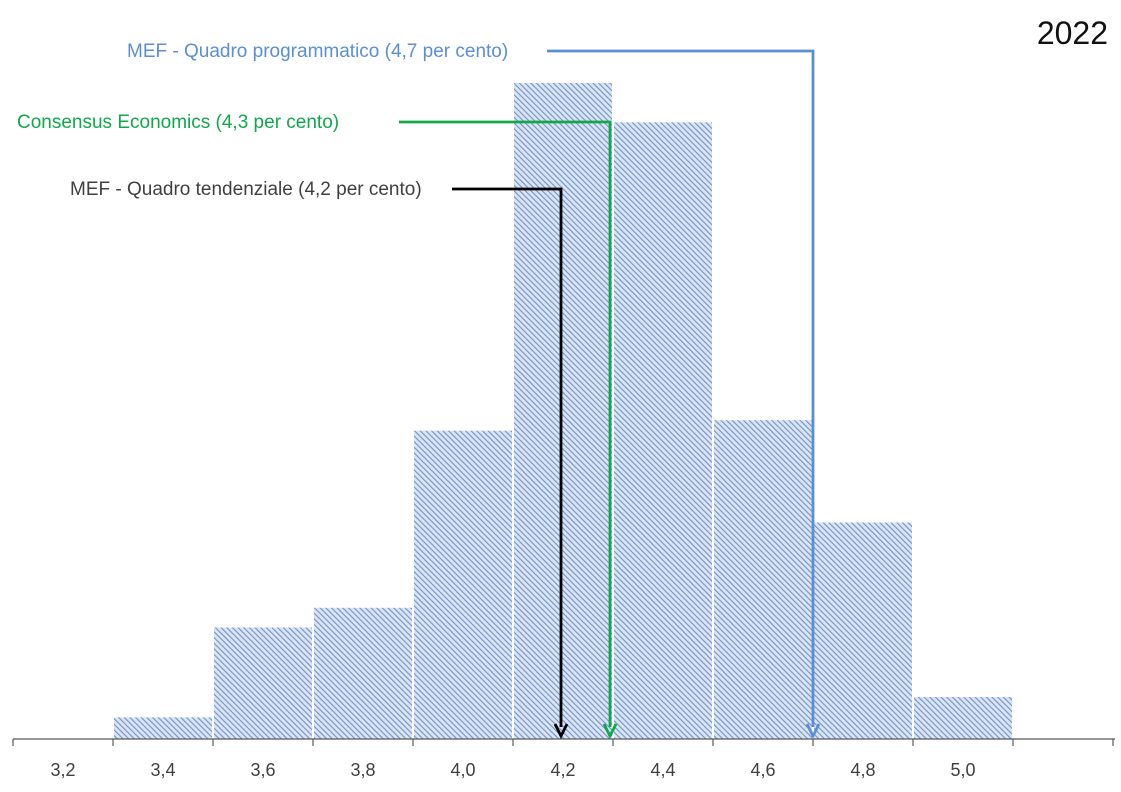 The width and height of the screenshot is (1121, 792). I want to click on x-tick-label: 3,4, so click(162, 770).